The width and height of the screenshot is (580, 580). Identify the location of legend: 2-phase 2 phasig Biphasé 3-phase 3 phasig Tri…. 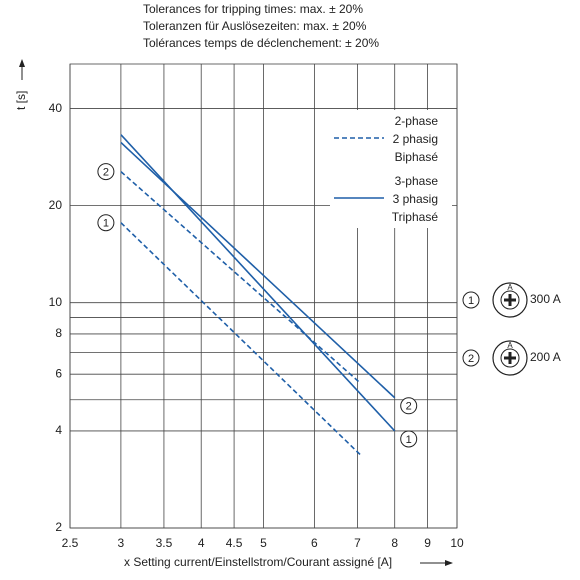
(391, 169).